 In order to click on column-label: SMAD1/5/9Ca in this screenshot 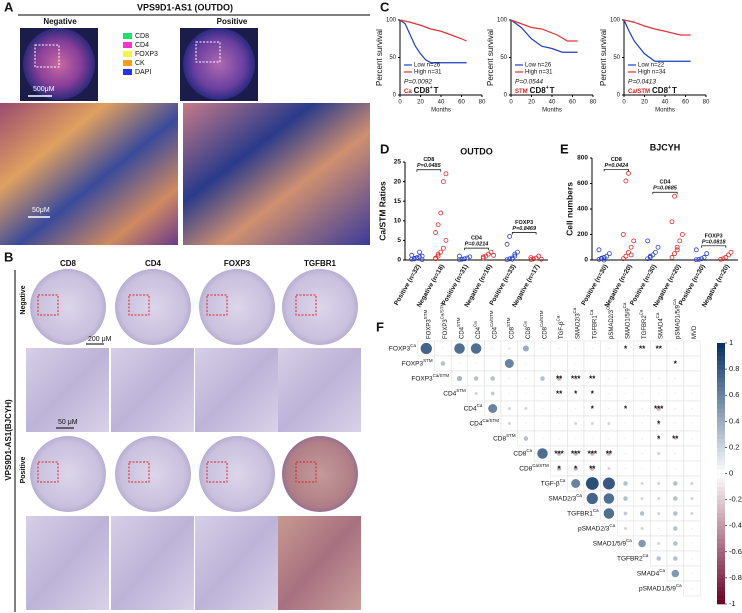, I will do `click(626, 320)`.